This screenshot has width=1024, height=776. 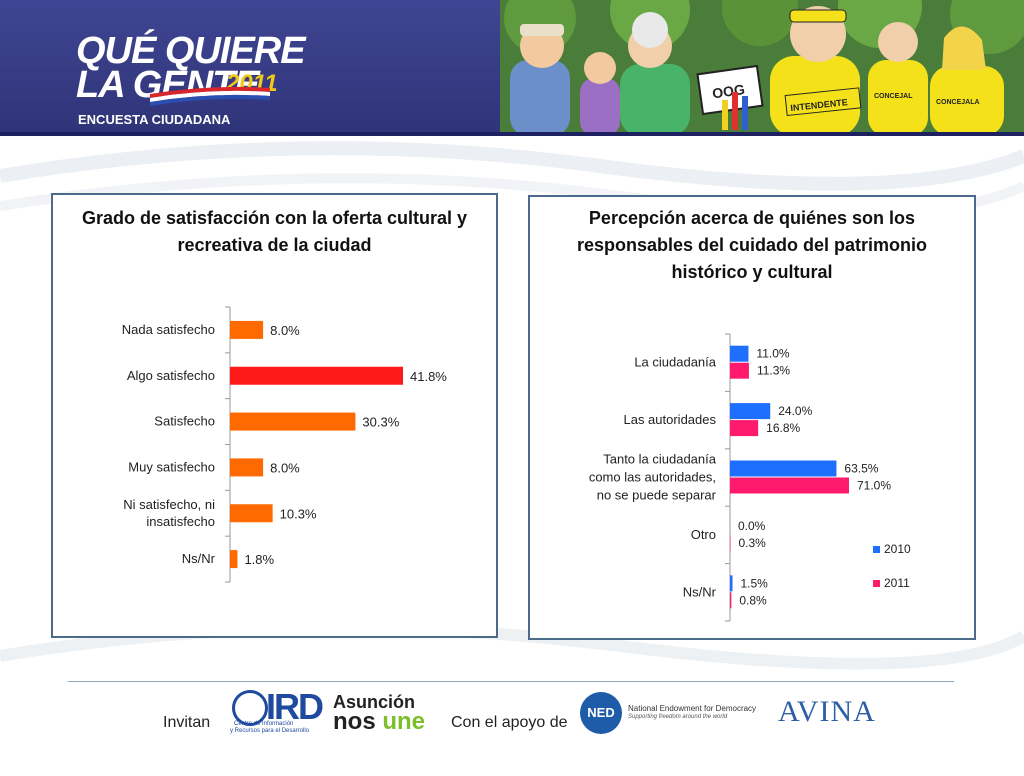 What do you see at coordinates (874, 486) in the screenshot?
I see `data-label-2011: 71.0%` at bounding box center [874, 486].